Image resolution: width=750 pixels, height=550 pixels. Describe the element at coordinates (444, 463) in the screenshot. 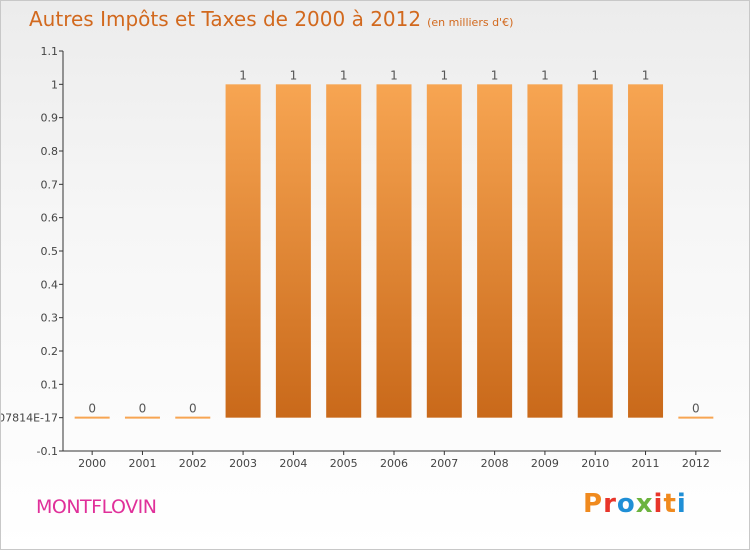

I see `x-tick-label: 2007` at that location.